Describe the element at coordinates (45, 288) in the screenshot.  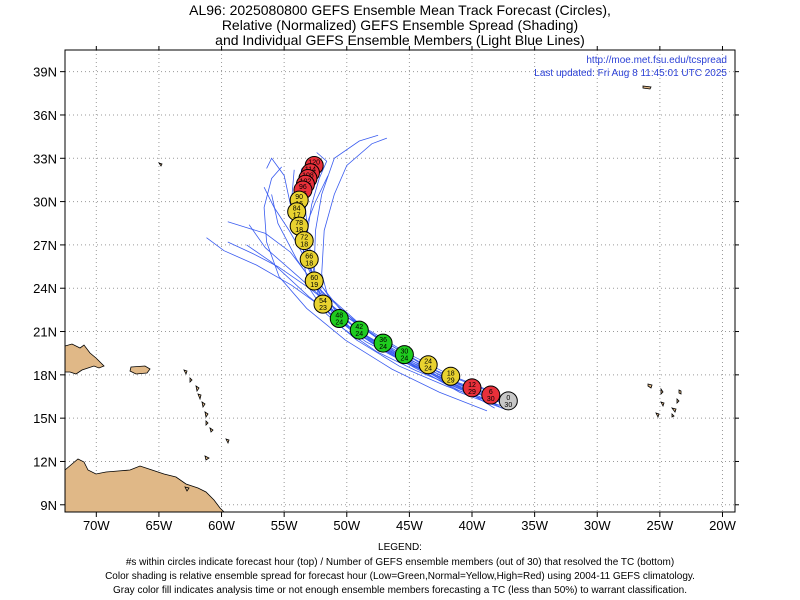
I see `lat-tick-label: 24N` at that location.